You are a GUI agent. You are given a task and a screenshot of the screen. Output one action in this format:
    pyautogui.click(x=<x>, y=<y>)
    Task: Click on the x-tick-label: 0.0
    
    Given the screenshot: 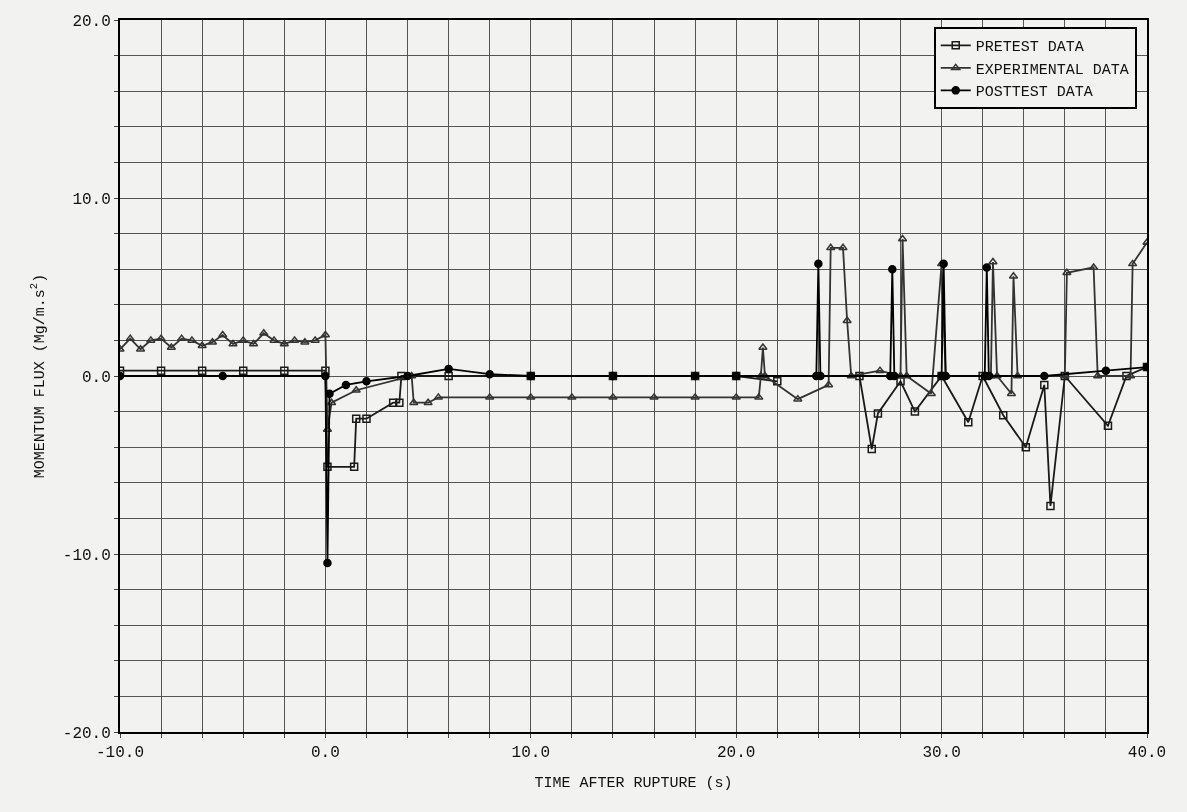 What is the action you would take?
    pyautogui.click(x=325, y=753)
    